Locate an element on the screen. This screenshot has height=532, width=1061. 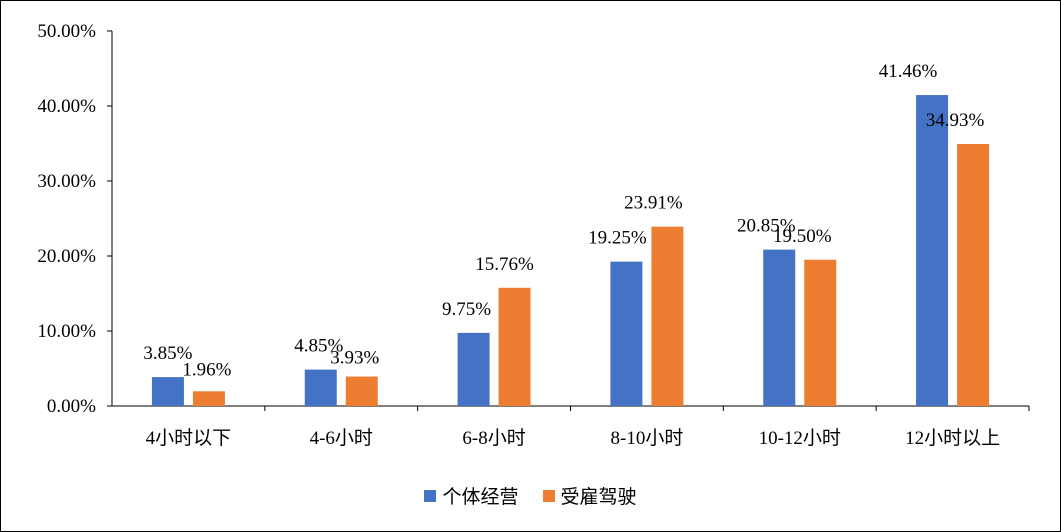
data-label: 19.25% is located at coordinates (617, 238).